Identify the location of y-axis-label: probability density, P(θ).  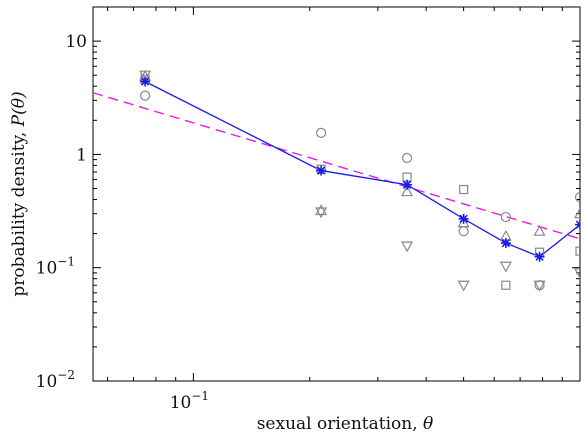
(19, 193).